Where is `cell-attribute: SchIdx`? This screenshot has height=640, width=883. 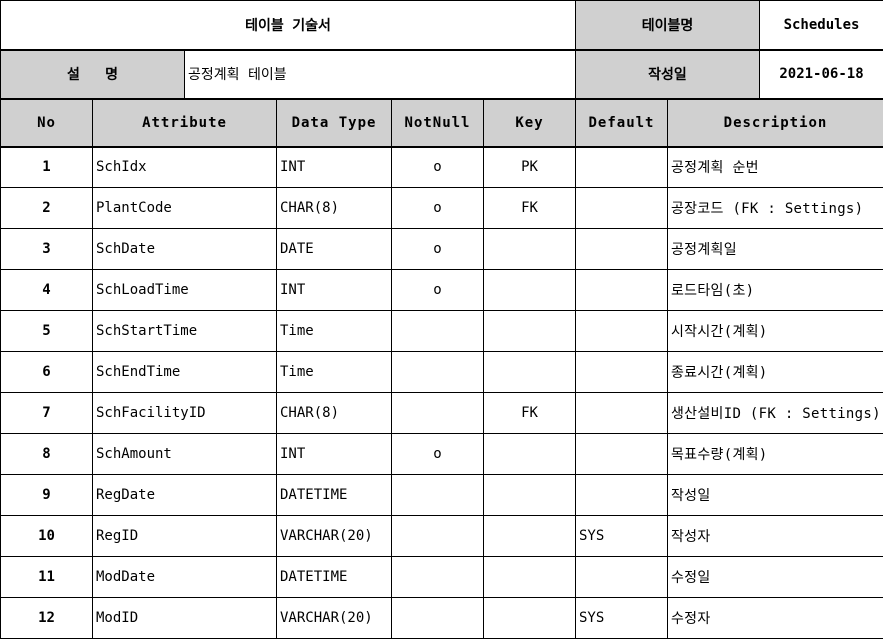
cell-attribute: SchIdx is located at coordinates (184, 167).